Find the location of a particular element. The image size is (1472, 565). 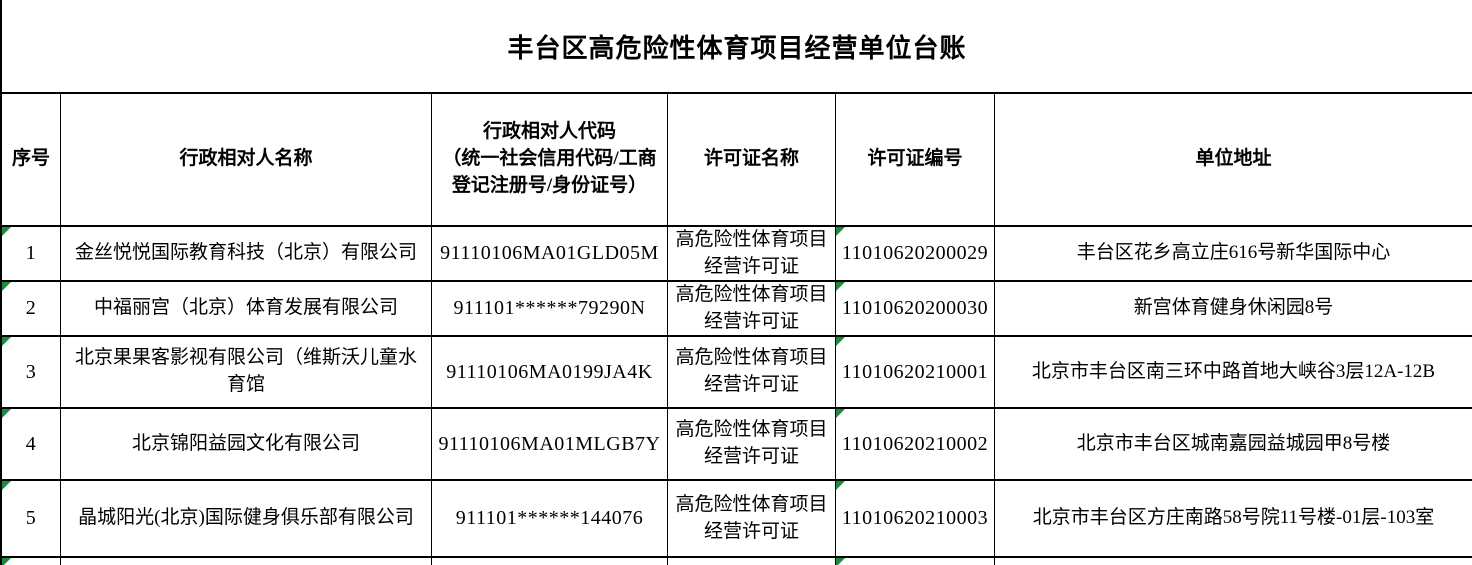

page-title: 丰台区高危险性体育项目经营单位台账 is located at coordinates (737, 47).